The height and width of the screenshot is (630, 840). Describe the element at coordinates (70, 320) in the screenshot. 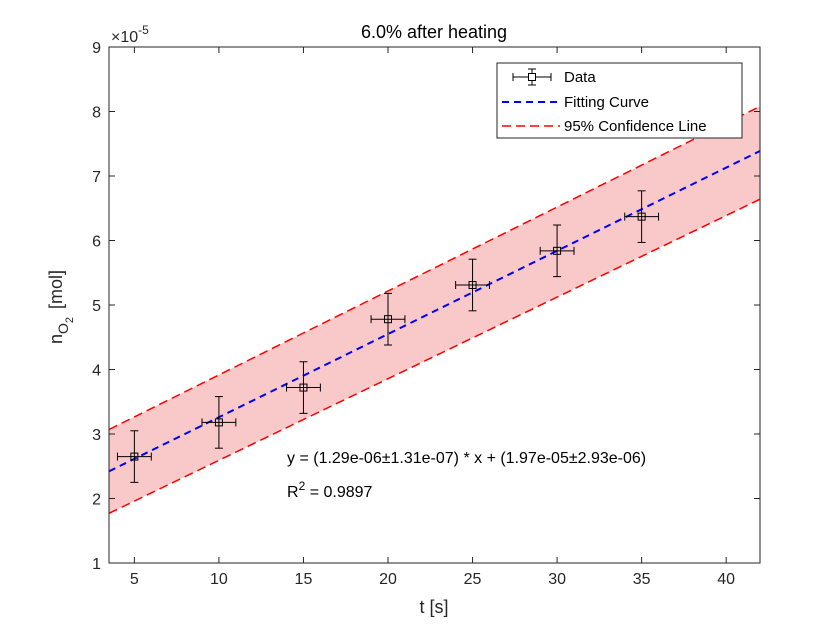

I see `y-axis-label-subsubscript: 2` at that location.